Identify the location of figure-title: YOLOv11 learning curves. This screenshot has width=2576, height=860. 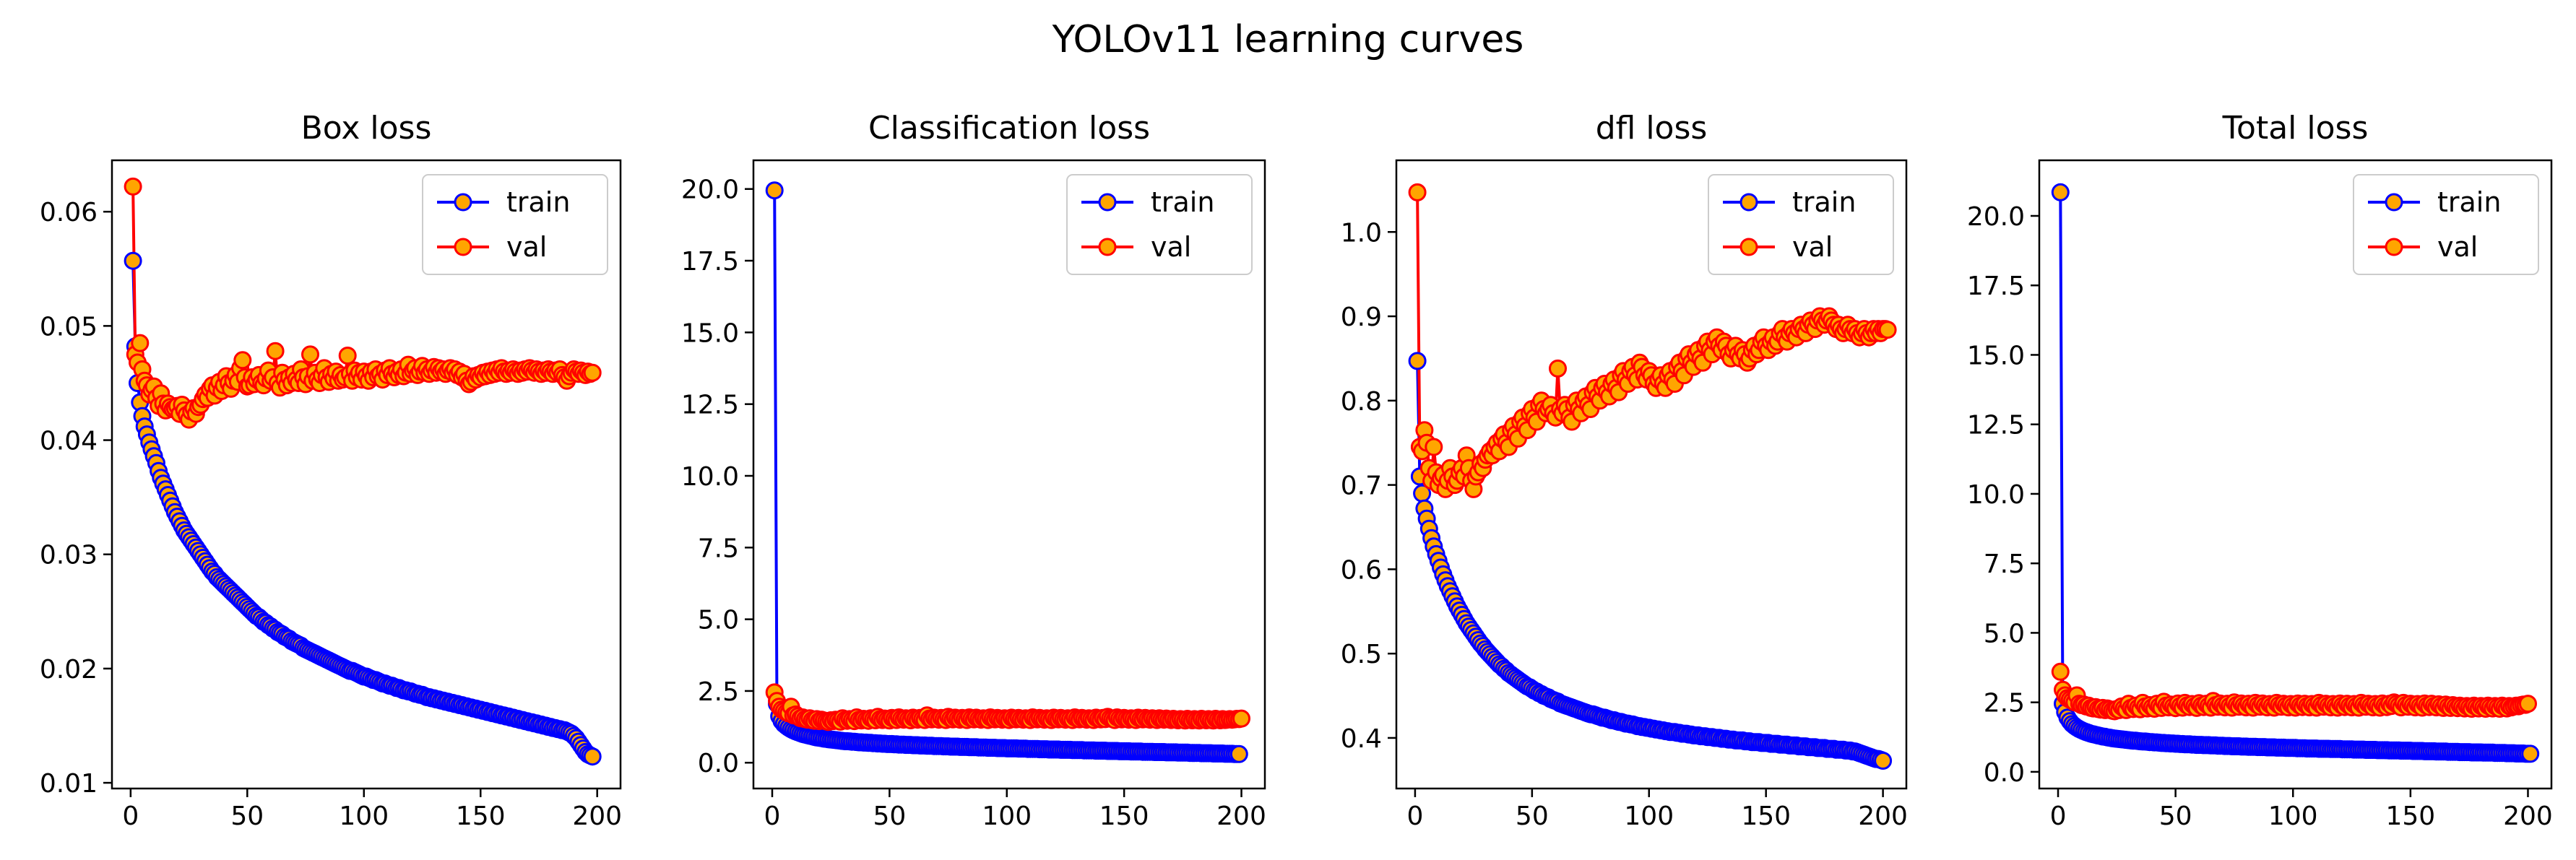
(1288, 39).